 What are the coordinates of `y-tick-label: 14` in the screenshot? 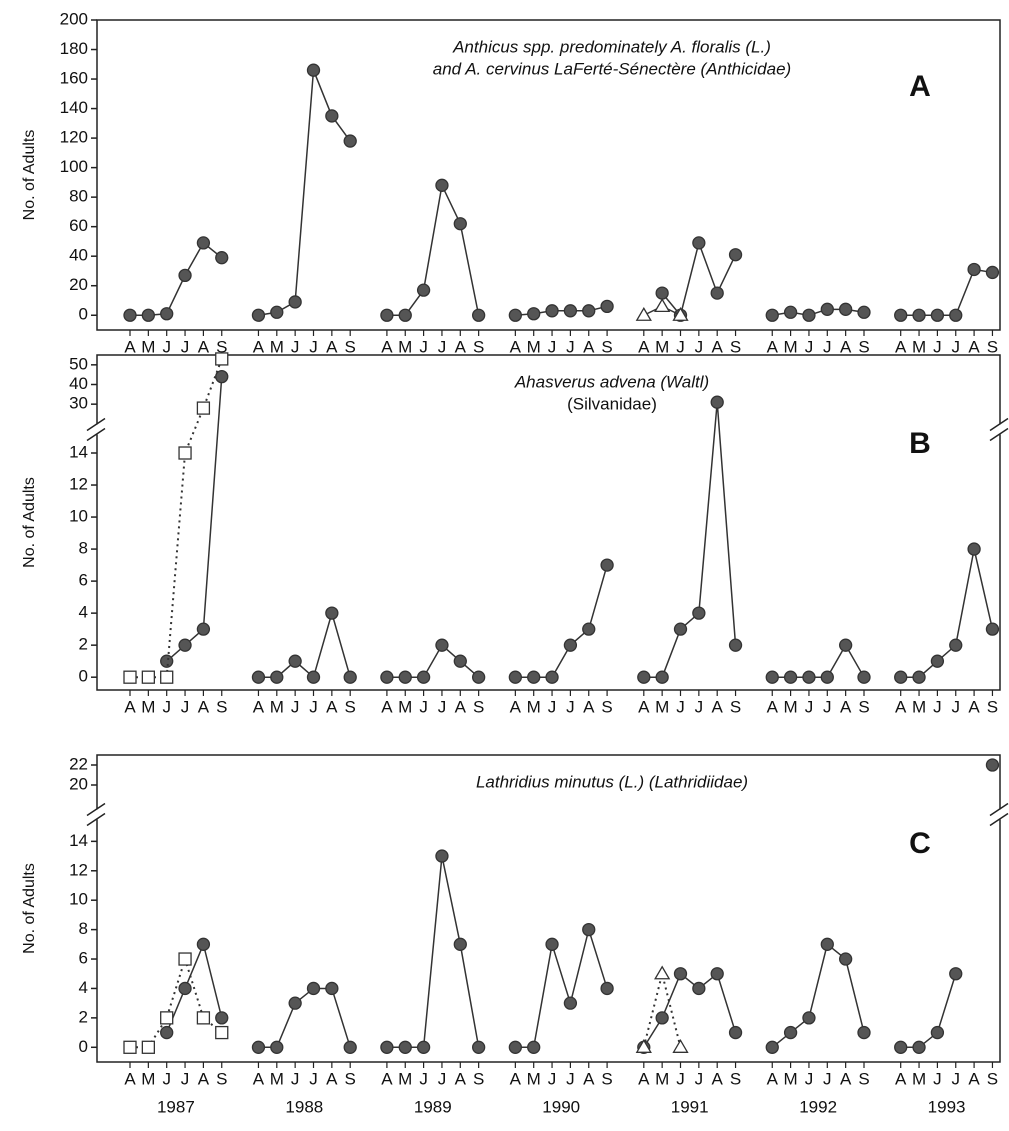 It's located at (78, 451).